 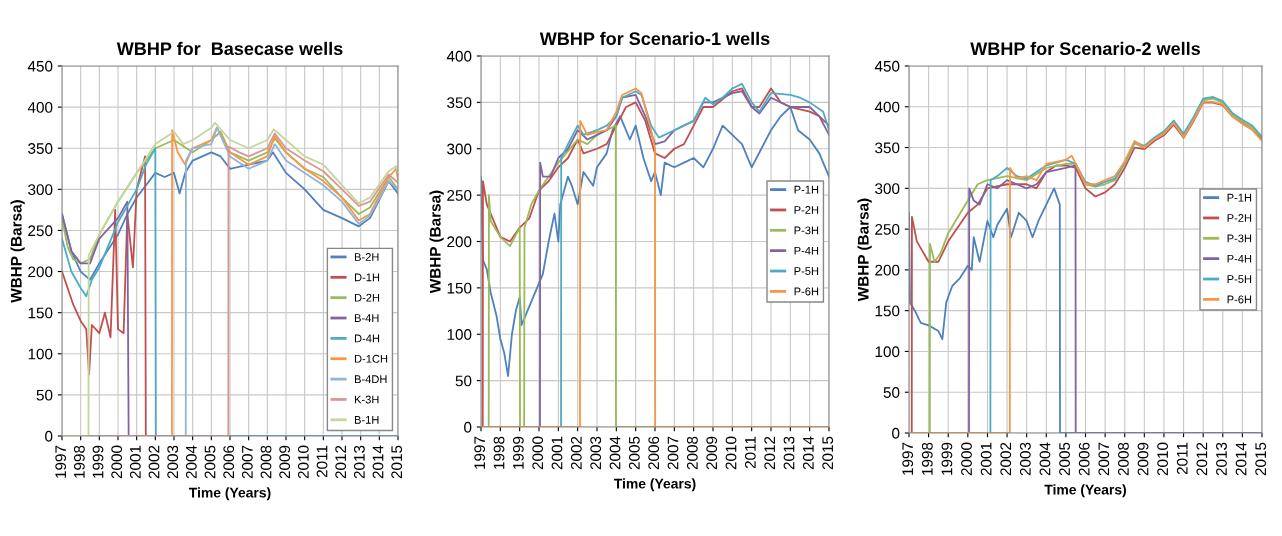 What do you see at coordinates (366, 399) in the screenshot?
I see `legend-label: K-3H` at bounding box center [366, 399].